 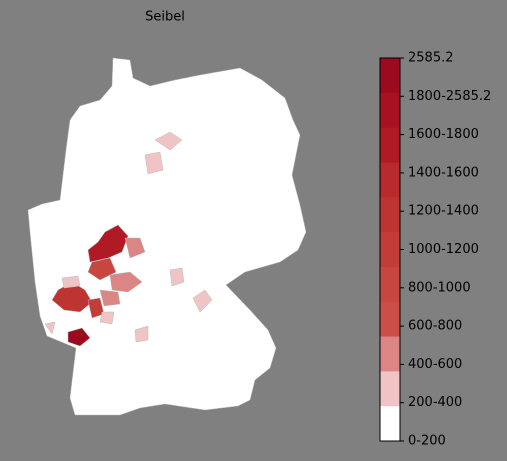 I want to click on colorbar-label: 1600-1800, so click(x=443, y=134).